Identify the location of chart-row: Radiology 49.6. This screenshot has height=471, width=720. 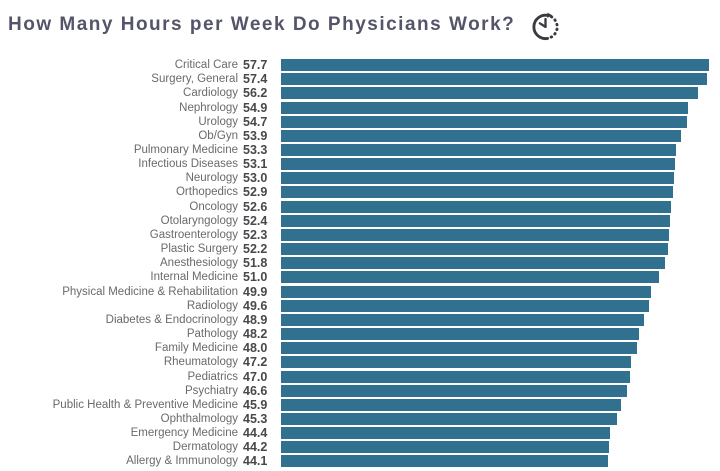
(360, 306).